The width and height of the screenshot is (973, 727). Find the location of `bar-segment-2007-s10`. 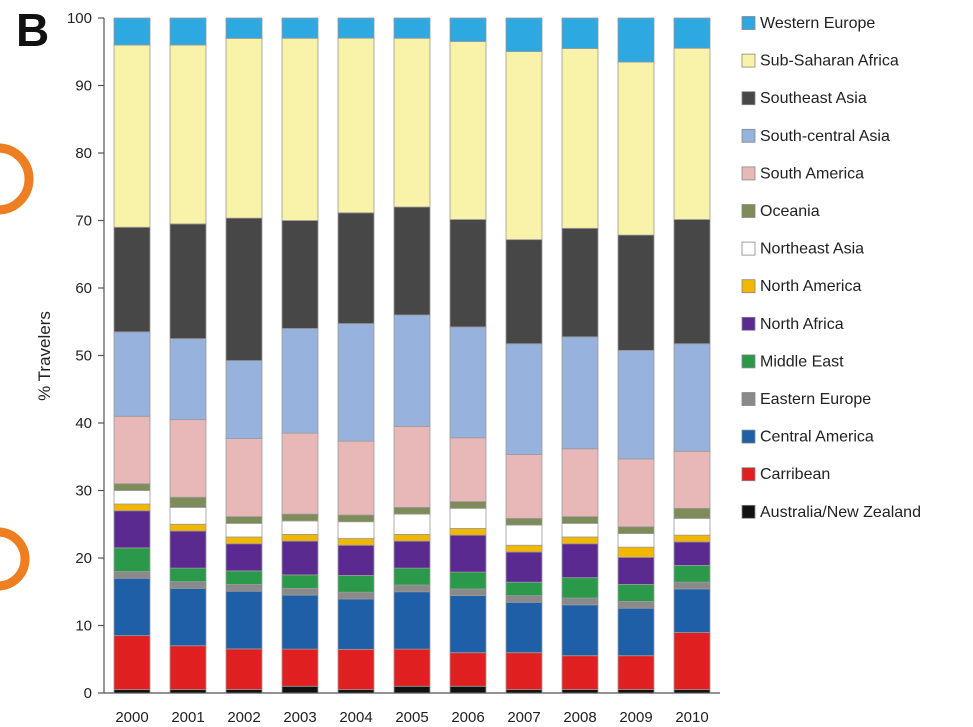

bar-segment-2007-s10 is located at coordinates (524, 399).